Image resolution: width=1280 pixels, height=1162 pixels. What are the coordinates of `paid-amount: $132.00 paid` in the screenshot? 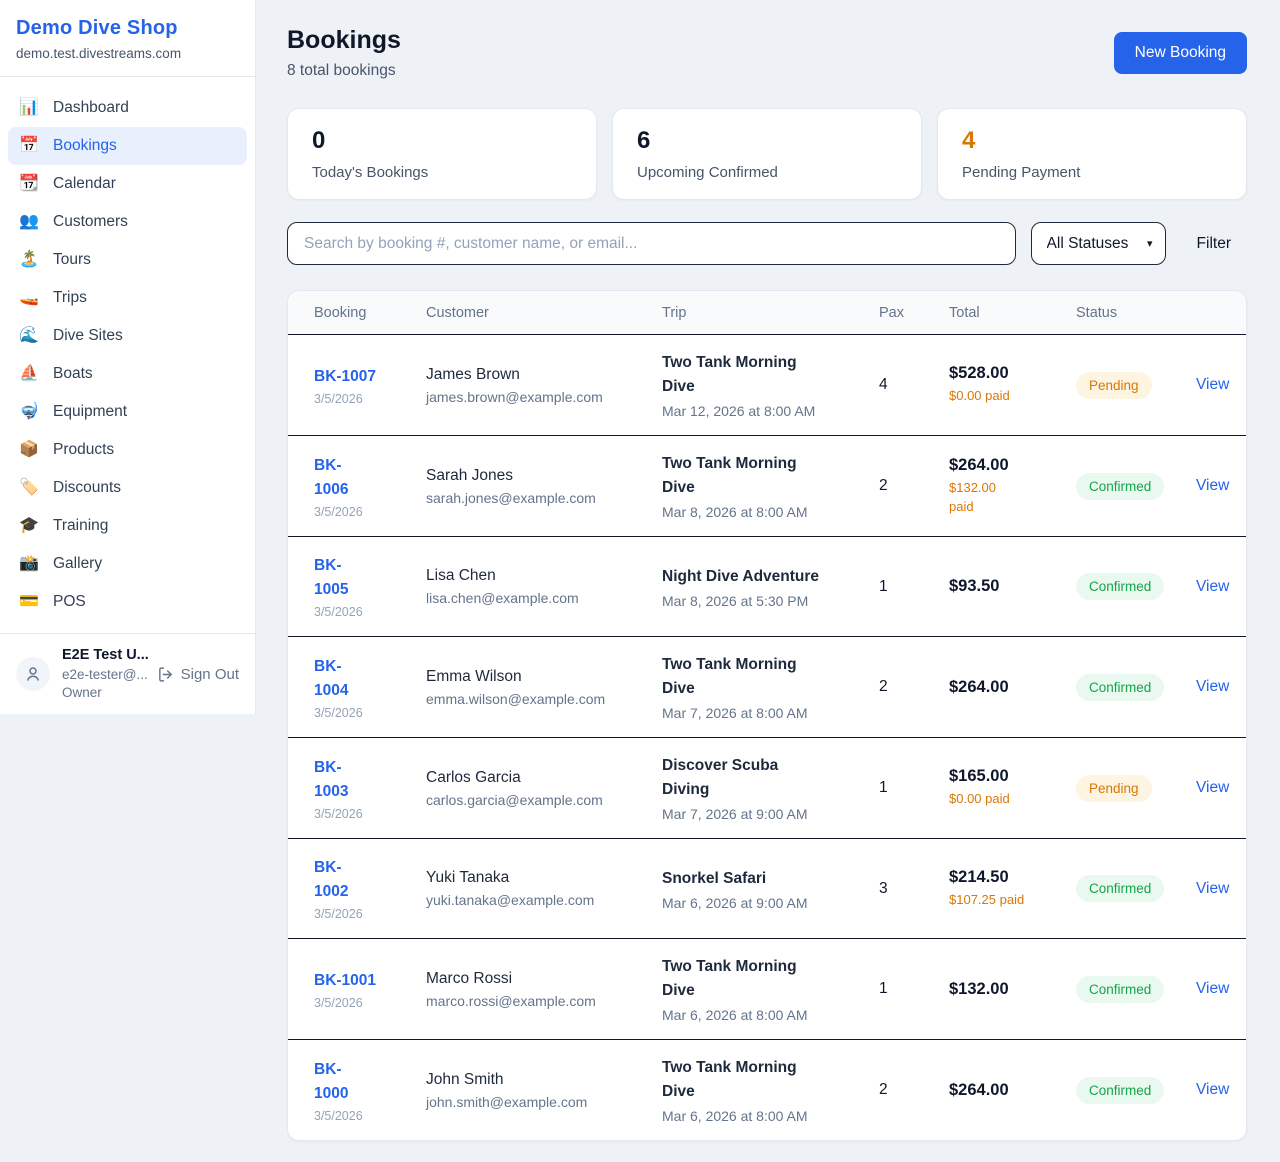 It's located at (972, 496).